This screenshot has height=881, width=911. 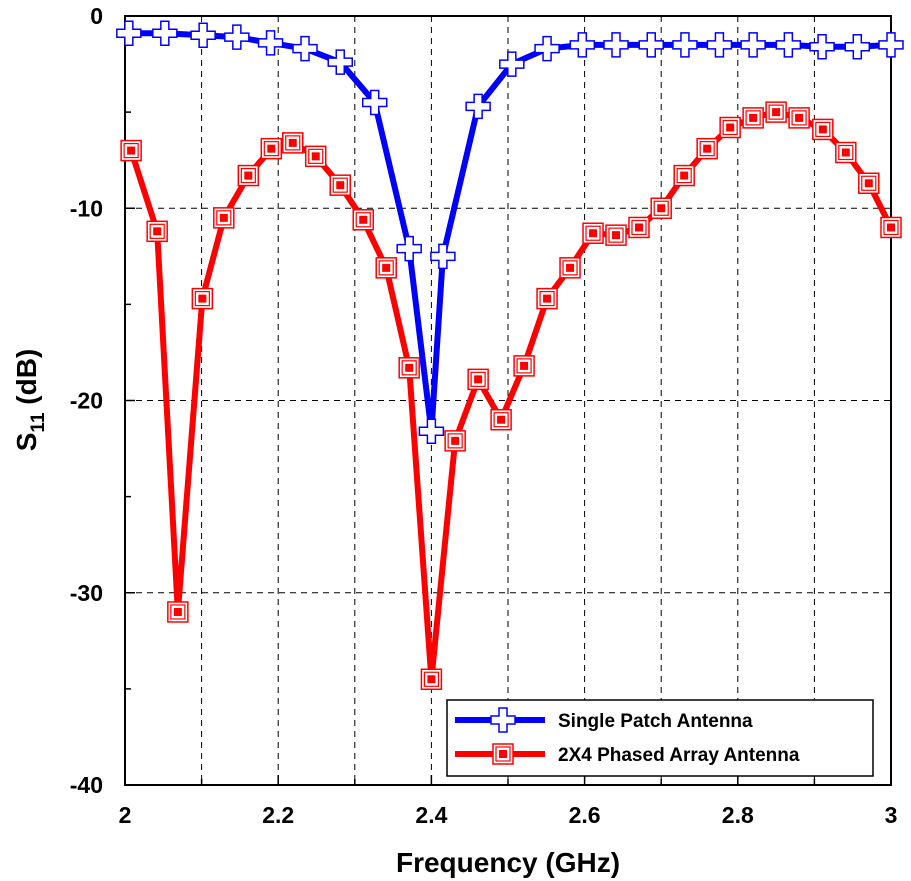 What do you see at coordinates (38, 422) in the screenshot?
I see `y-label-sub: 11` at bounding box center [38, 422].